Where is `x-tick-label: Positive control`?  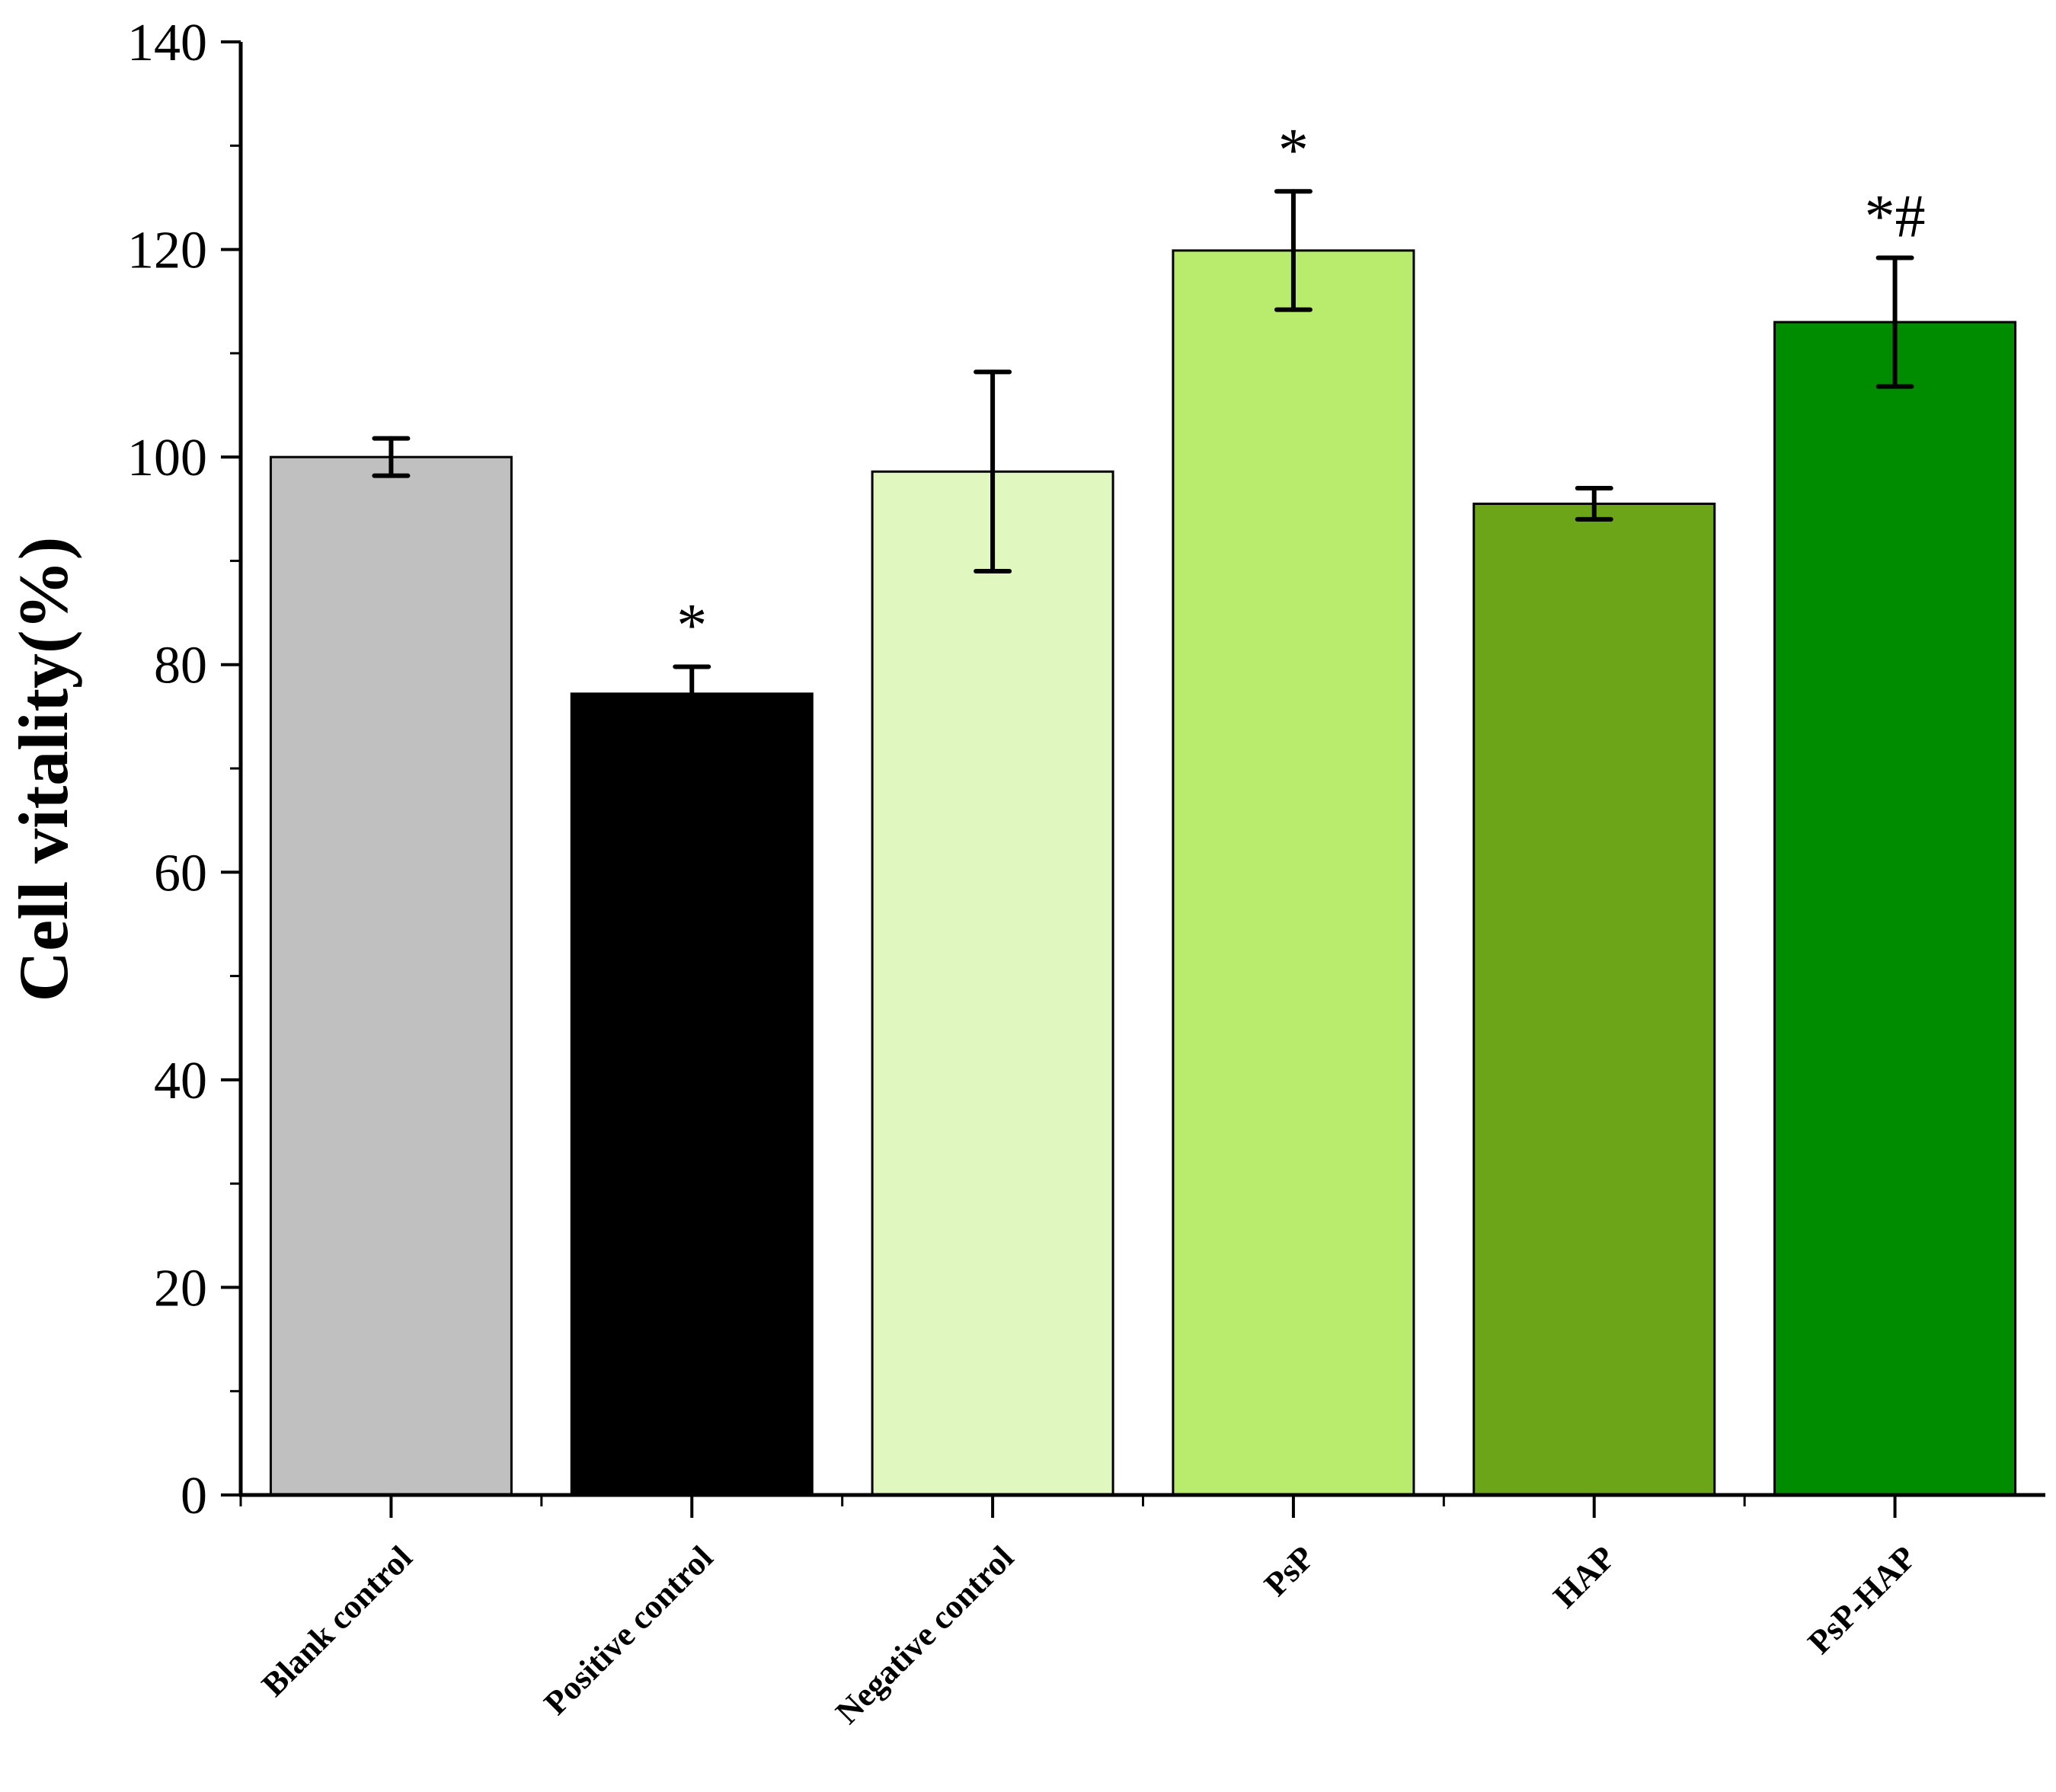 x-tick-label: Positive control is located at coordinates (629, 1630).